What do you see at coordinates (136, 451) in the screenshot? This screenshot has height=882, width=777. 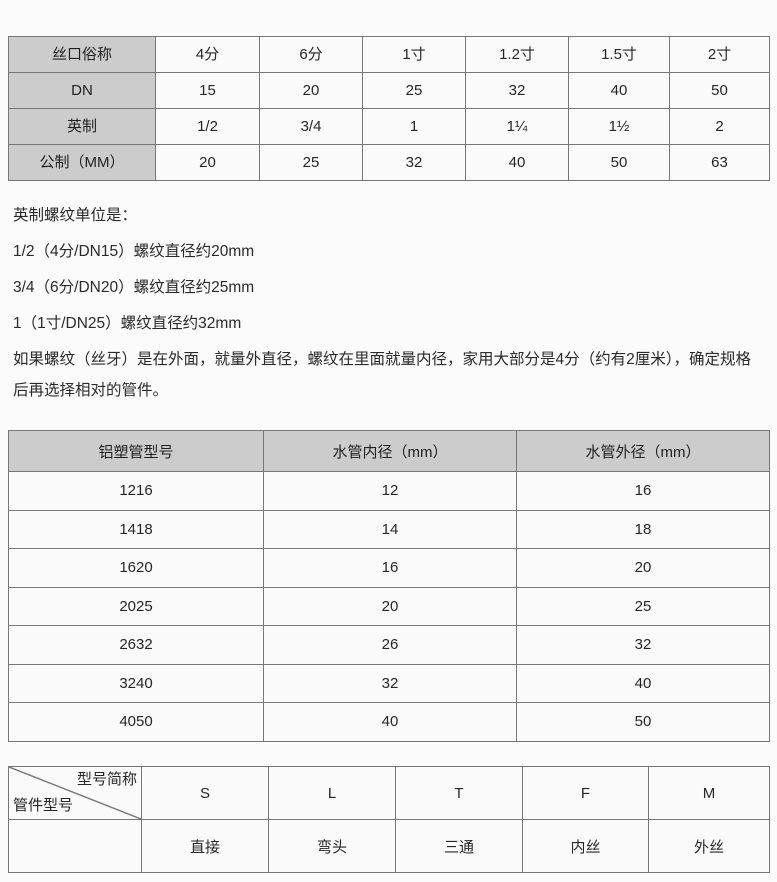 I see `column-header-pipe-model: 铝塑管型号` at bounding box center [136, 451].